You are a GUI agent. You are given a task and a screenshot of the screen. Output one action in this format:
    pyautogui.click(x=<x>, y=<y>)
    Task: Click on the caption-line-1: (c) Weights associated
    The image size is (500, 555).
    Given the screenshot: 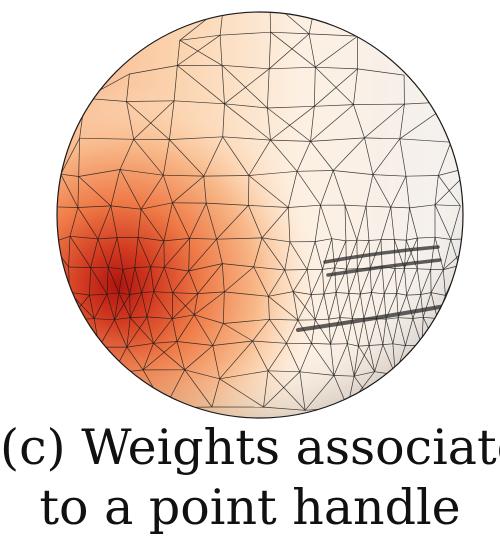 What is the action you would take?
    pyautogui.click(x=250, y=448)
    